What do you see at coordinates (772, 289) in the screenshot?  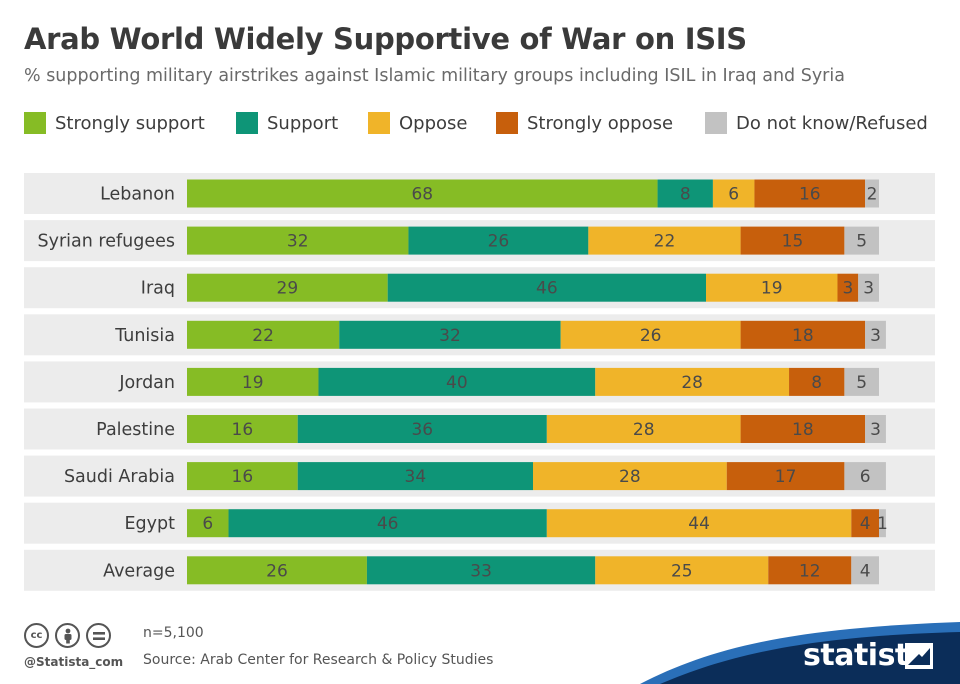 I see `data-label-iraq-oppose: 19` at bounding box center [772, 289].